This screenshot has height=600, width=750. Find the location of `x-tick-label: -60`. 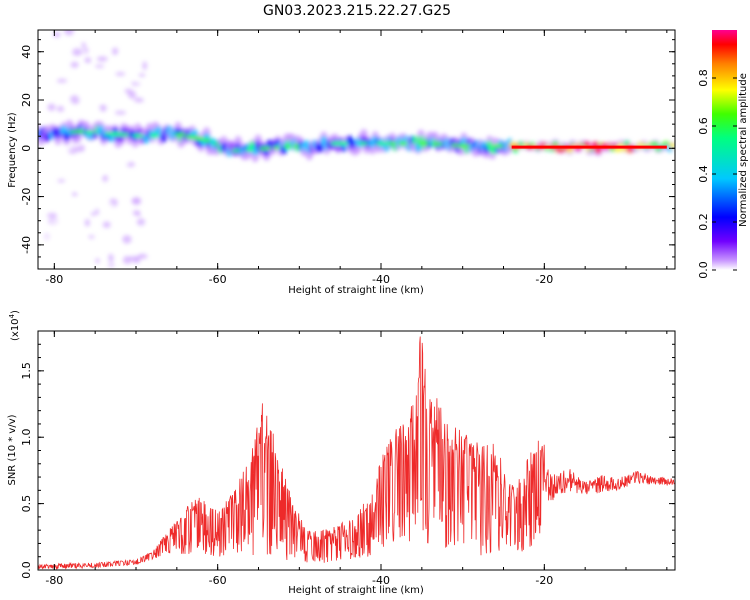

x-tick-label: -60 is located at coordinates (218, 279).